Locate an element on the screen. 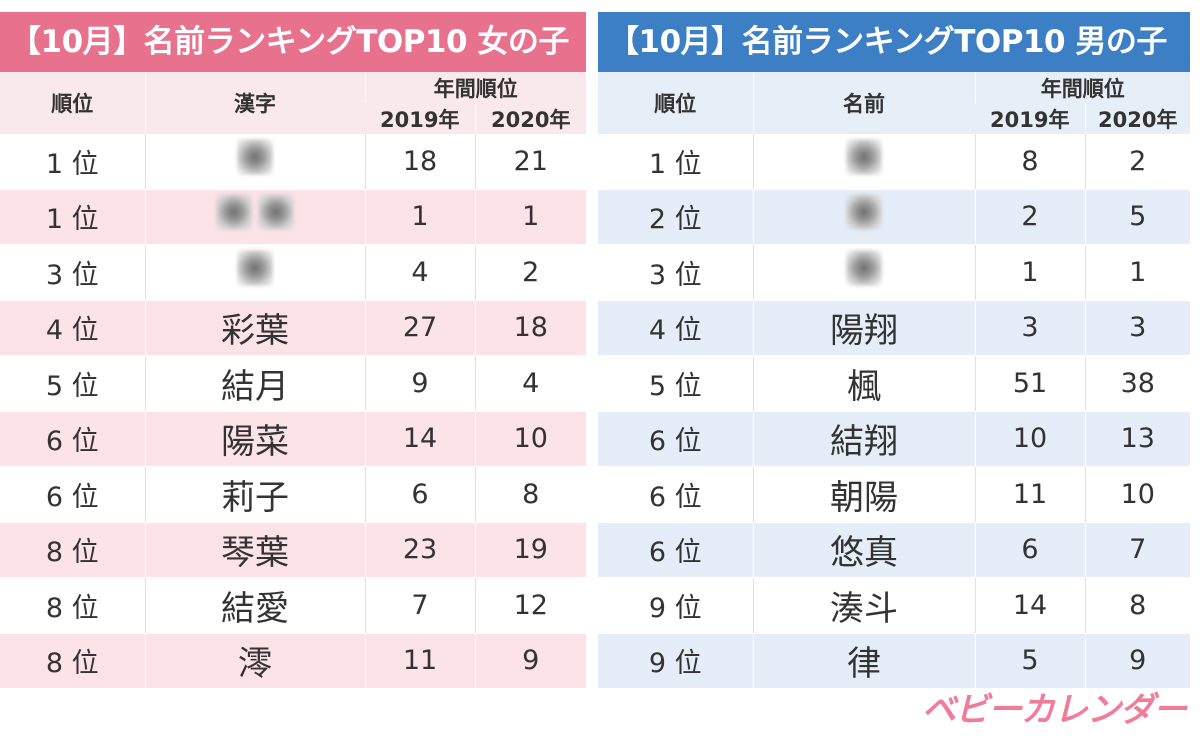 This screenshot has width=1200, height=738. rank-2020-cell: 7 is located at coordinates (1137, 550).